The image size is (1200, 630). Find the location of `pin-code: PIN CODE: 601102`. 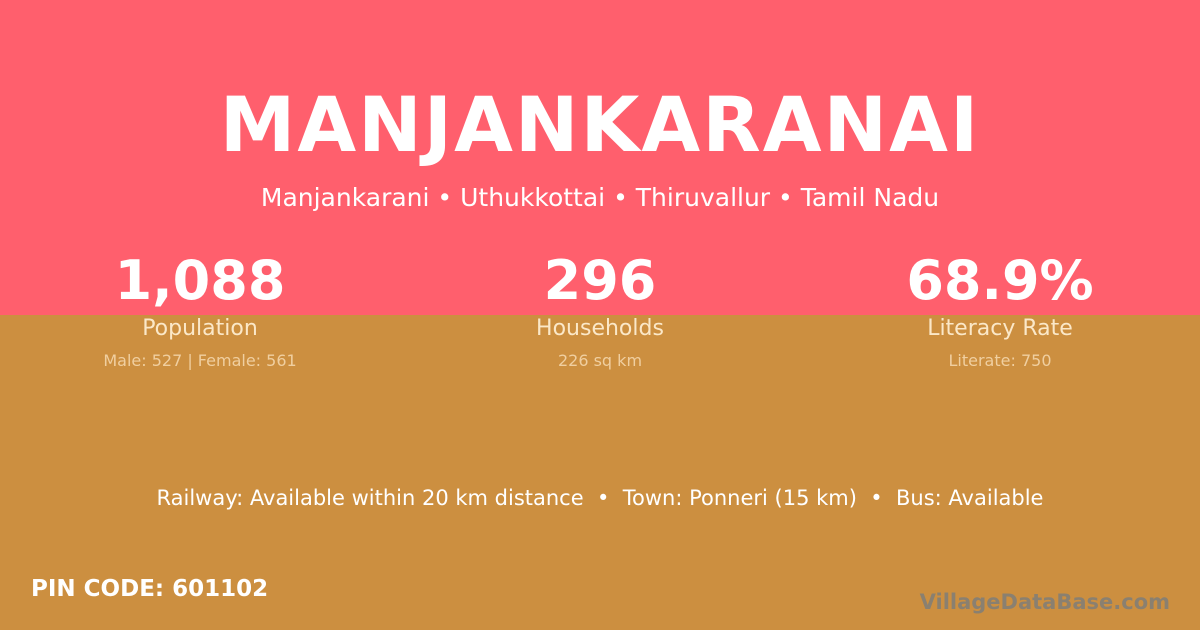

pin-code: PIN CODE: 601102 is located at coordinates (150, 589).